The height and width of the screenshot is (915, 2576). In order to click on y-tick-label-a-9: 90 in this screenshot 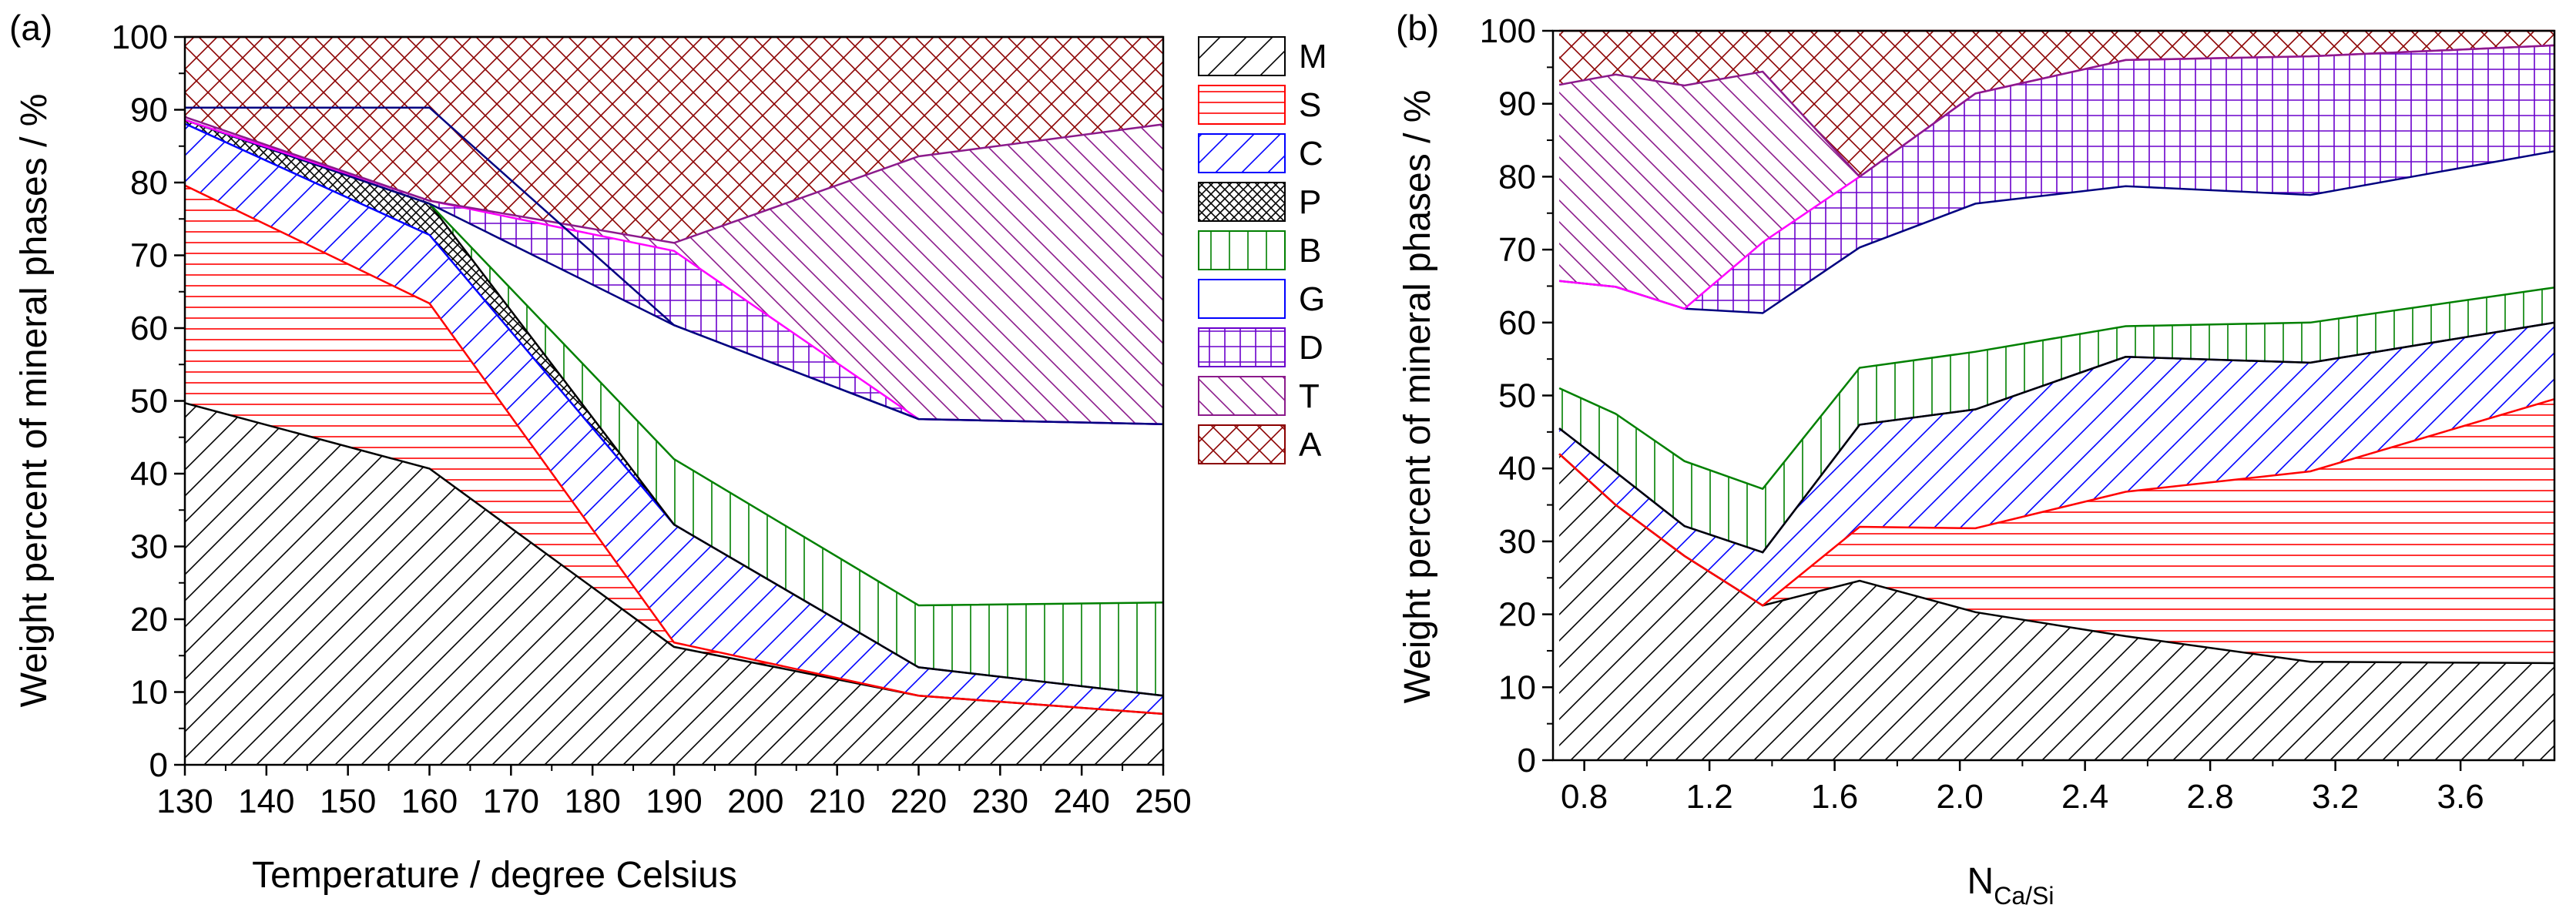, I will do `click(149, 111)`.